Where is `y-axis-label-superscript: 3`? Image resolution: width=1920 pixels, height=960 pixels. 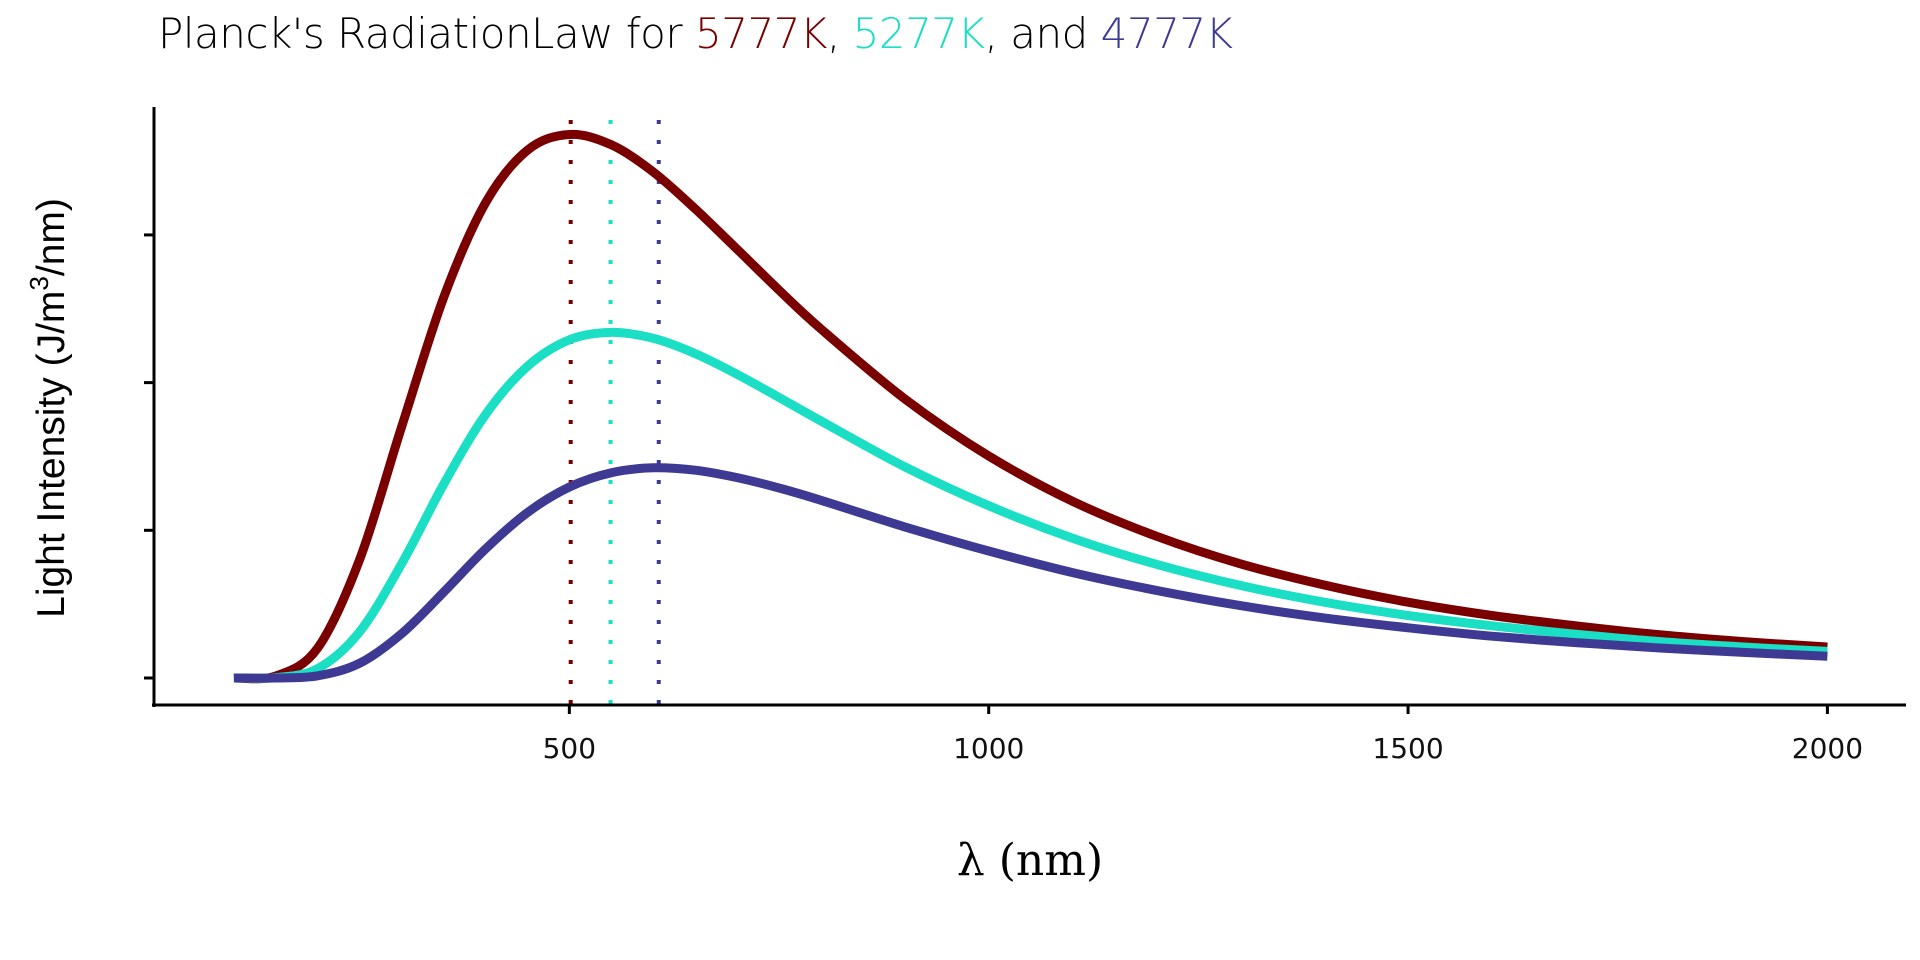 y-axis-label-superscript: 3 is located at coordinates (39, 283).